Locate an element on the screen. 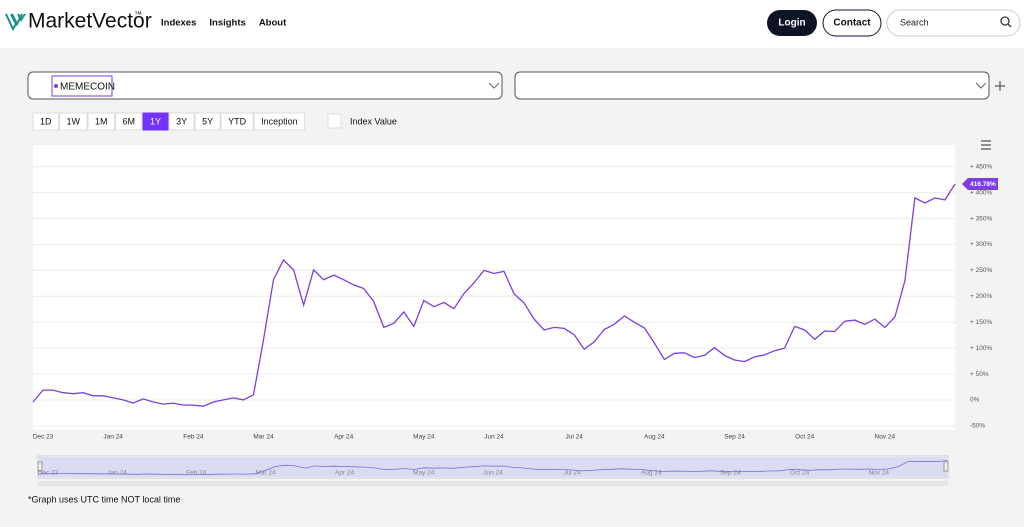 This screenshot has height=527, width=1024. navigator-line is located at coordinates (493, 467).